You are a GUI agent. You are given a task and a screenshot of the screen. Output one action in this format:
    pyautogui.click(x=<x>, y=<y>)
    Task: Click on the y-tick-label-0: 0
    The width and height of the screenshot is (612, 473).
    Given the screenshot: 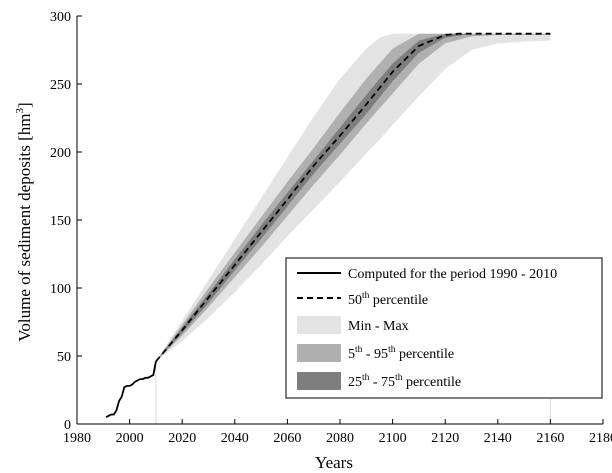 What is the action you would take?
    pyautogui.click(x=67, y=425)
    